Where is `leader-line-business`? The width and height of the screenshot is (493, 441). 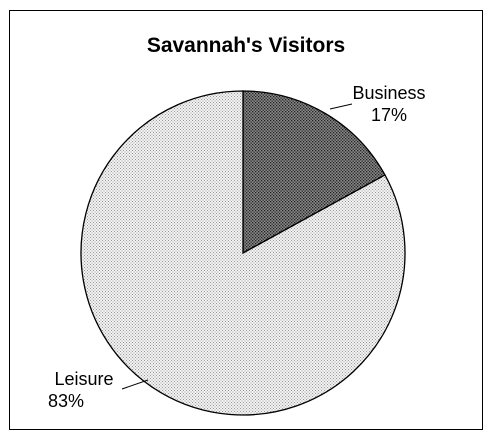 leader-line-business is located at coordinates (341, 106).